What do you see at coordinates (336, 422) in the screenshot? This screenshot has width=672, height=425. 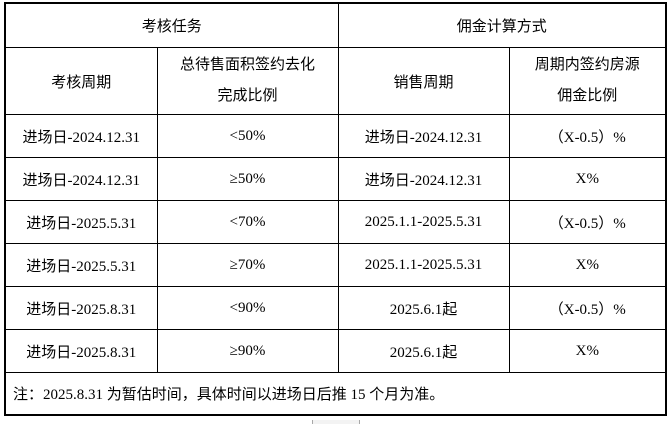 I see `horizontal-scrollbar-thumb` at bounding box center [336, 422].